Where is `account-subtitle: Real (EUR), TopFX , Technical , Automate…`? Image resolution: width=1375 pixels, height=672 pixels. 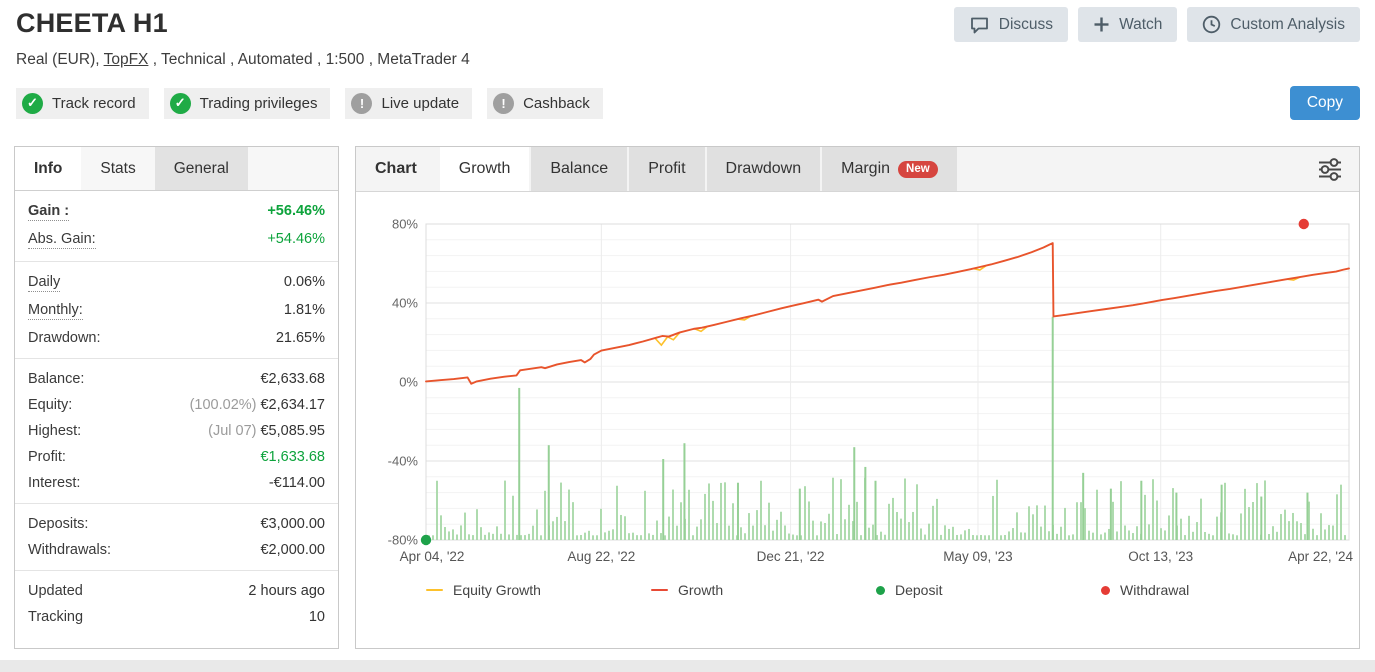 account-subtitle: Real (EUR), TopFX , Technical , Automate… is located at coordinates (243, 60).